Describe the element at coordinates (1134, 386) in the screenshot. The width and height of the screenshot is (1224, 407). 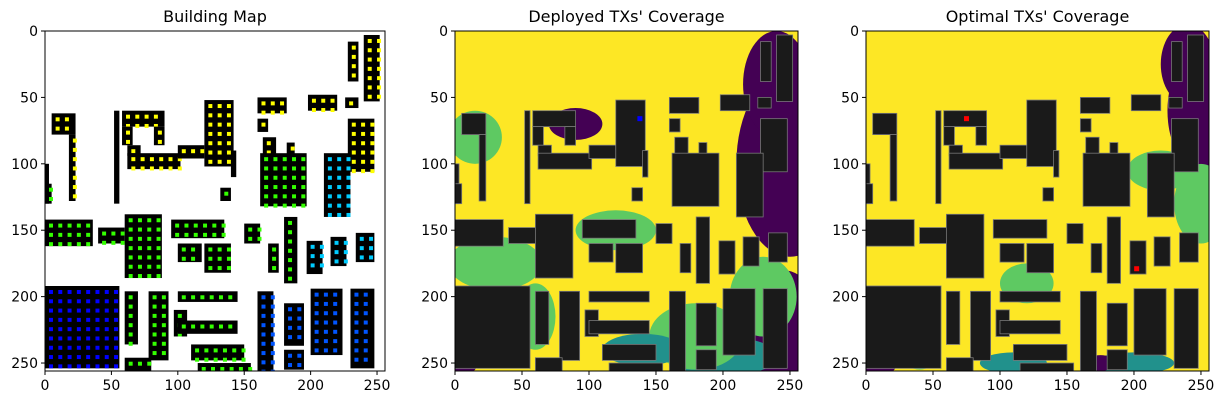
I see `x-tick-label-2-4: 200` at that location.